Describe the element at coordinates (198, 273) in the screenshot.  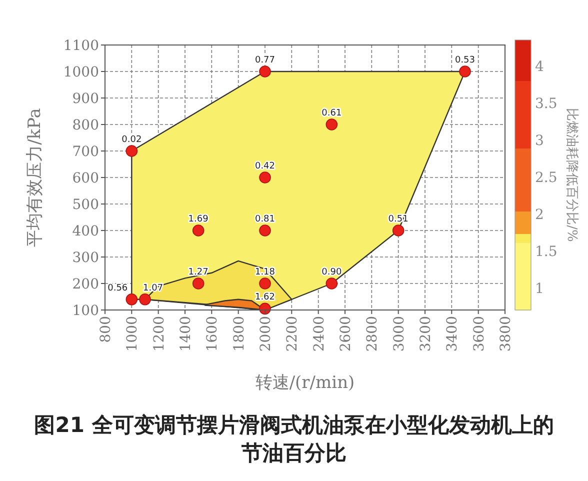
I see `annotation: 1.27` at that location.